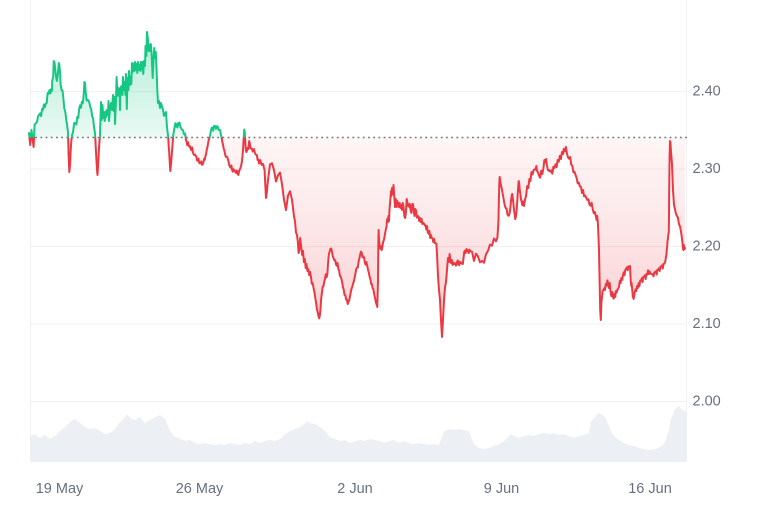 This screenshot has width=768, height=512. Describe the element at coordinates (707, 92) in the screenshot. I see `svg-text: 2.40` at that location.